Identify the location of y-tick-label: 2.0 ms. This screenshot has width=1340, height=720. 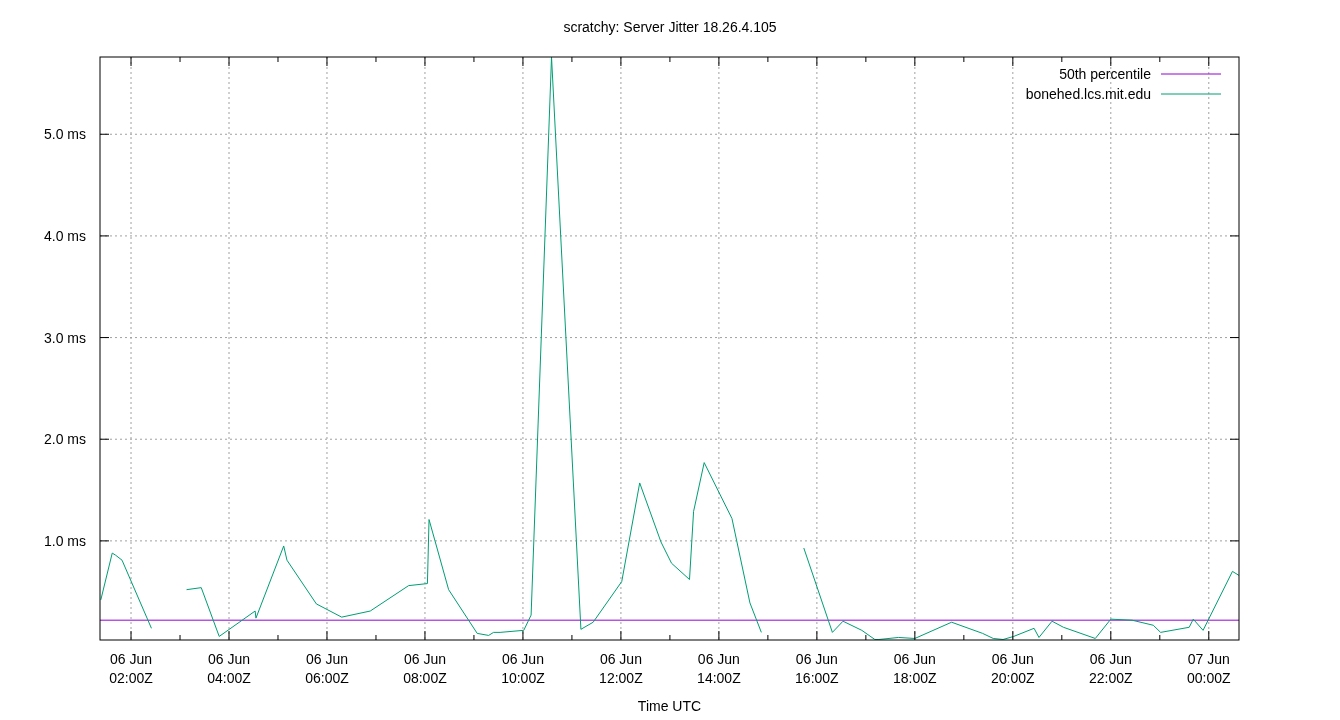
(64, 439).